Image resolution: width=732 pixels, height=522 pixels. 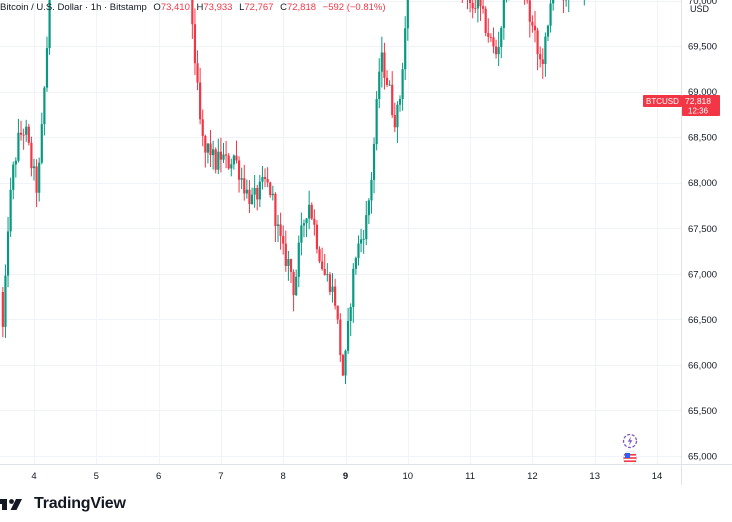 I want to click on price-tag-value: 72,818, so click(x=698, y=101).